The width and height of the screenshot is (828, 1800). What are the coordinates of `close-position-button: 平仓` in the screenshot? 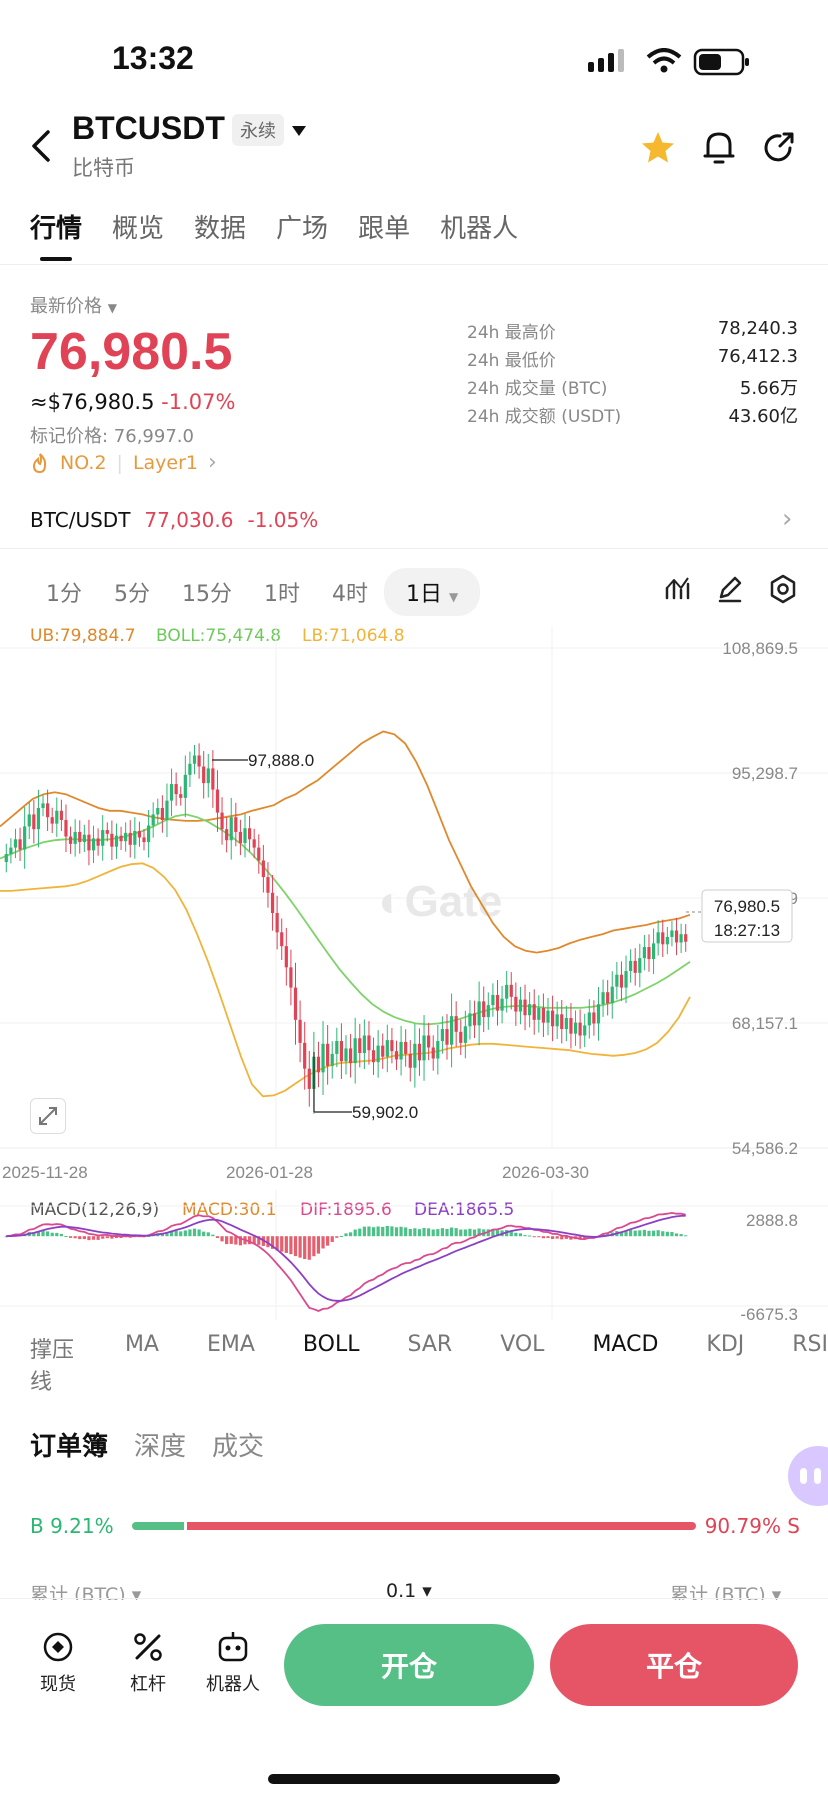 It's located at (674, 1665).